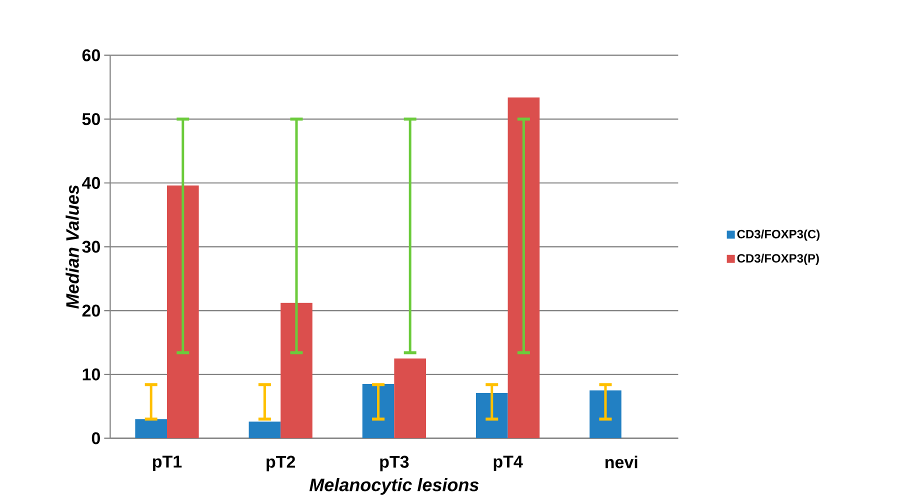  I want to click on legend-label: CD3/FOXP3(C), so click(778, 235).